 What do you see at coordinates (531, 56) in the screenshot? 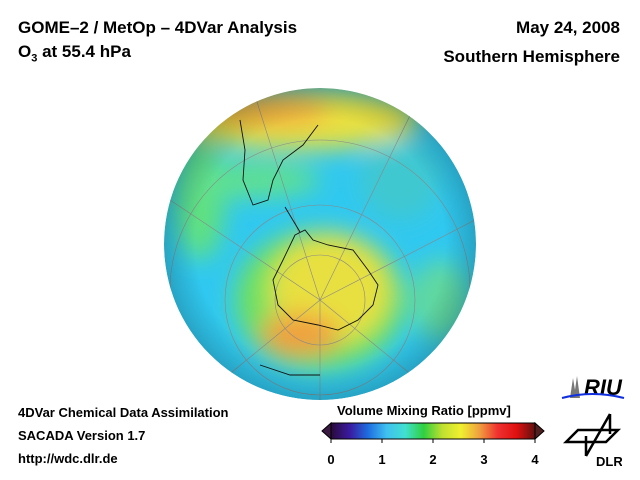
I see `region: Southern Hemisphere` at bounding box center [531, 56].